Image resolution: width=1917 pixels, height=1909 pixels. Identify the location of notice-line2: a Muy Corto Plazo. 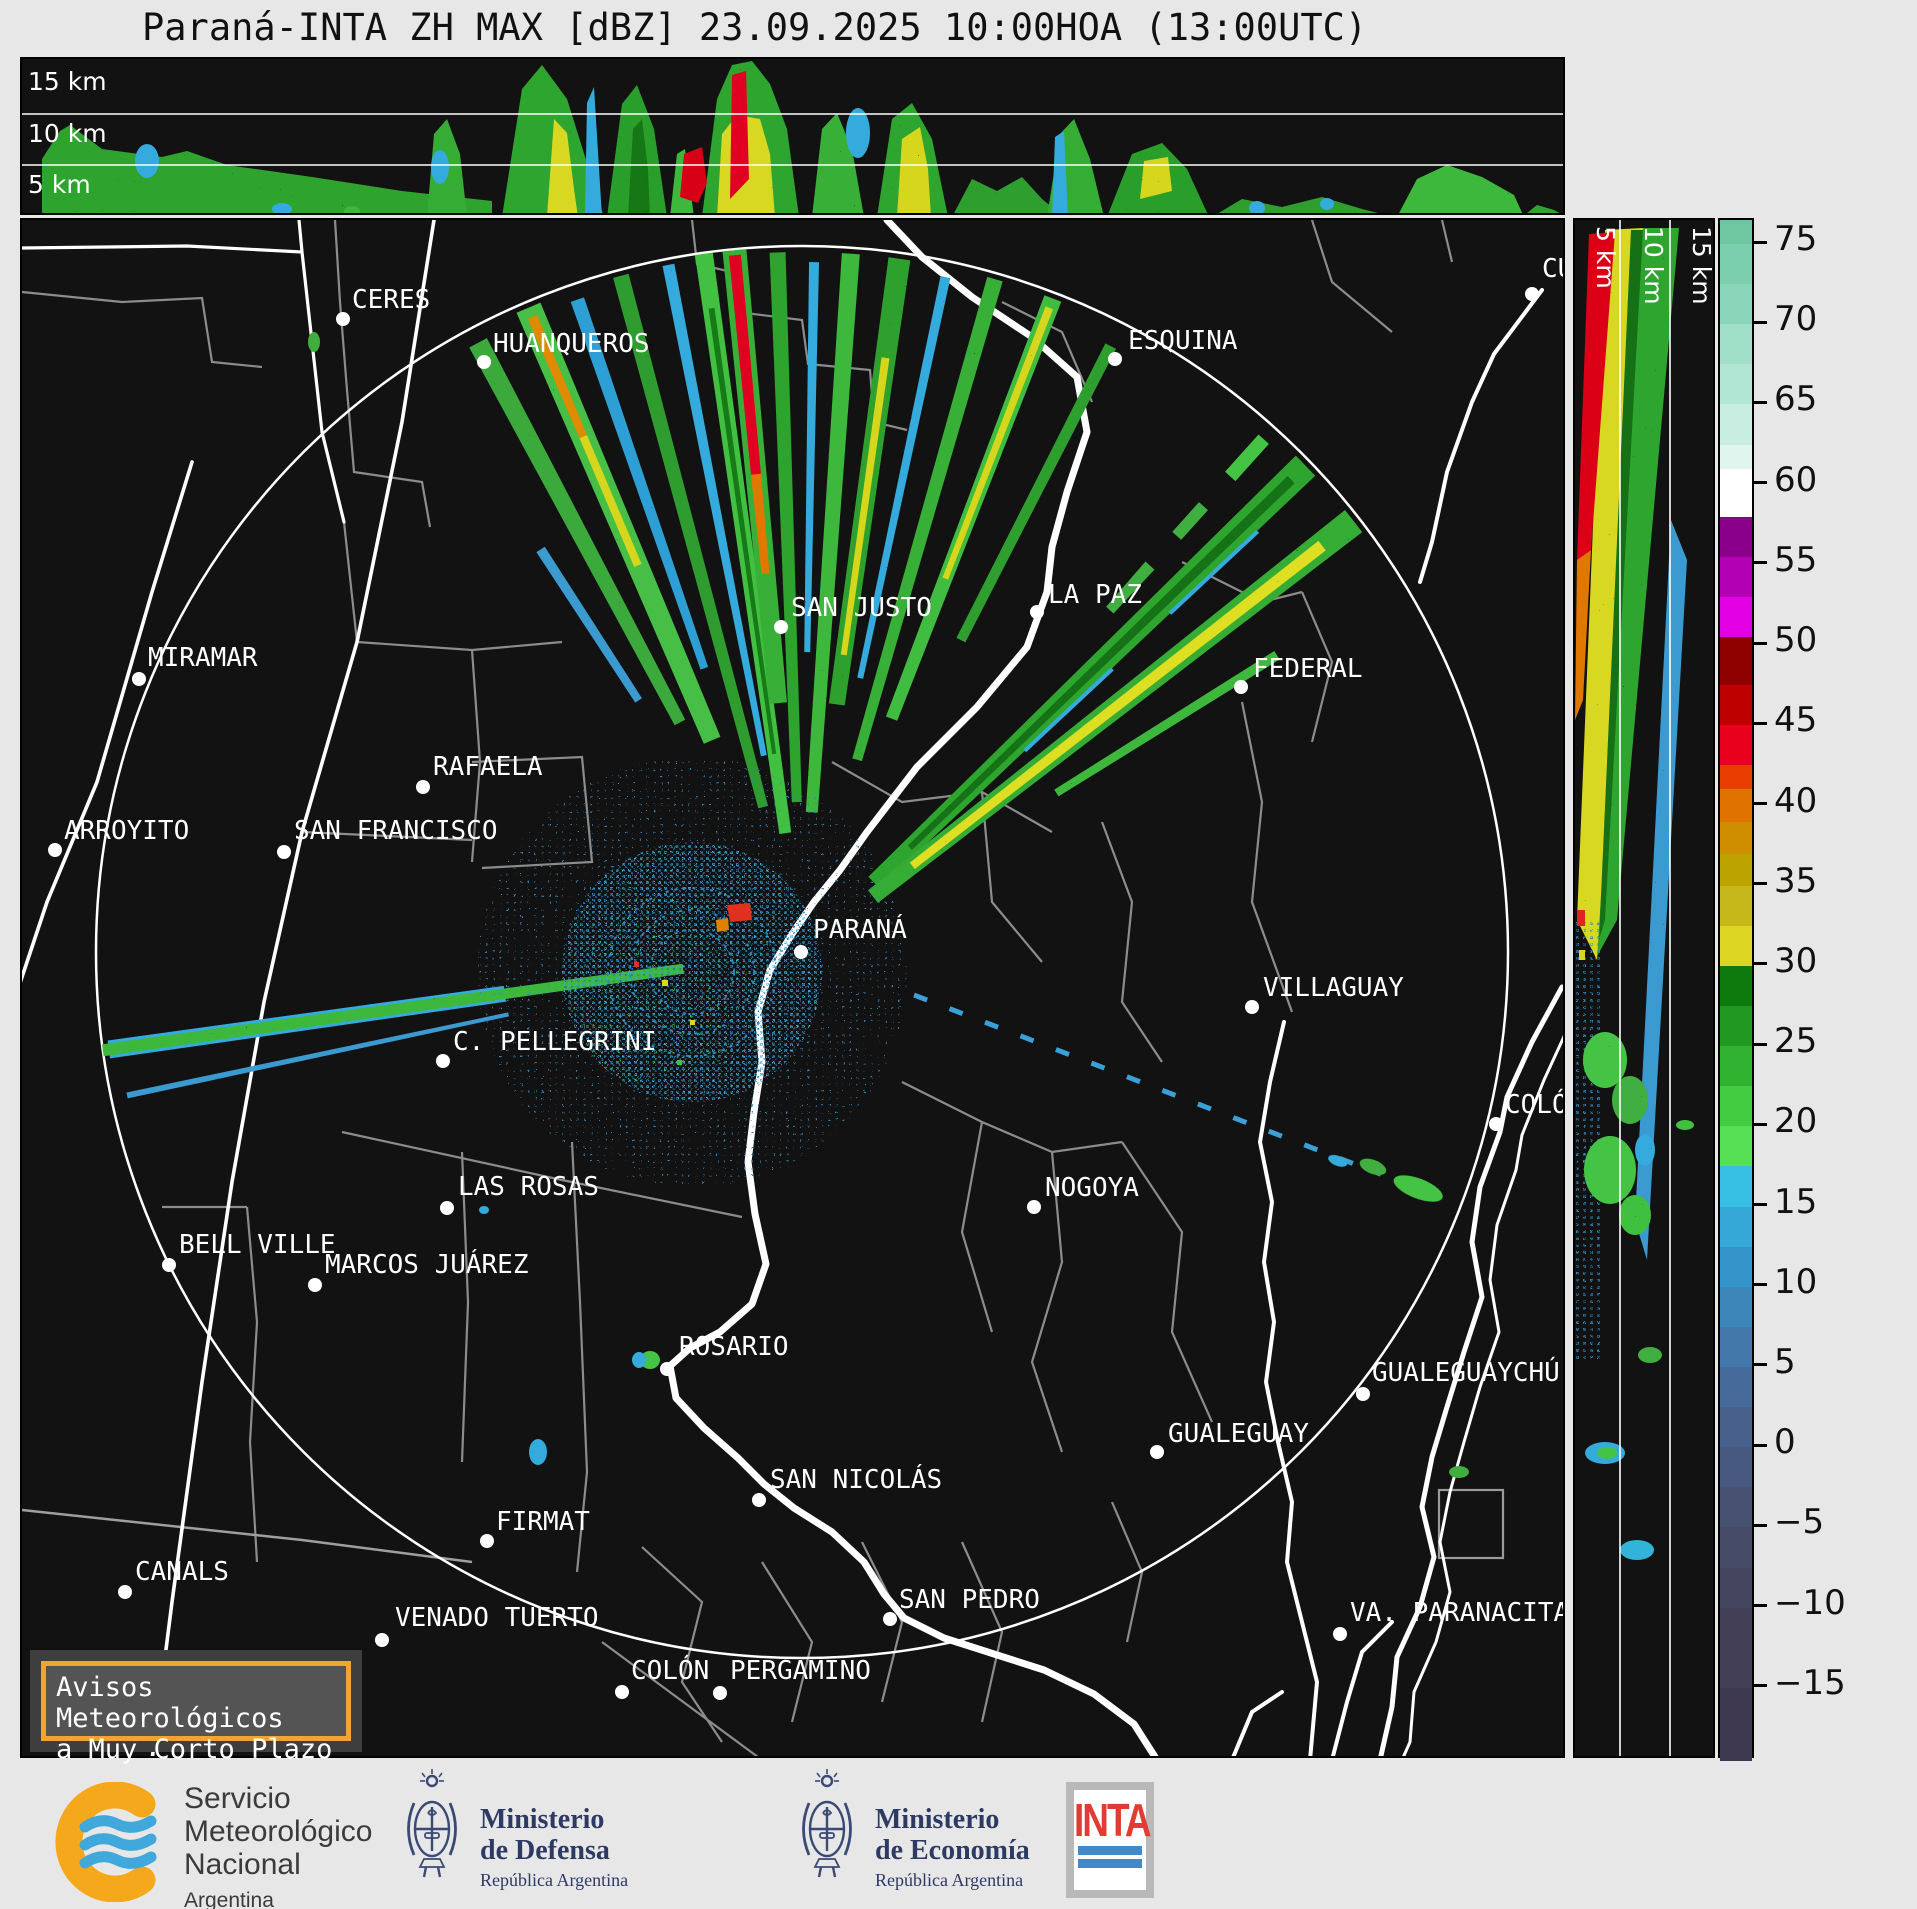
(194, 1749).